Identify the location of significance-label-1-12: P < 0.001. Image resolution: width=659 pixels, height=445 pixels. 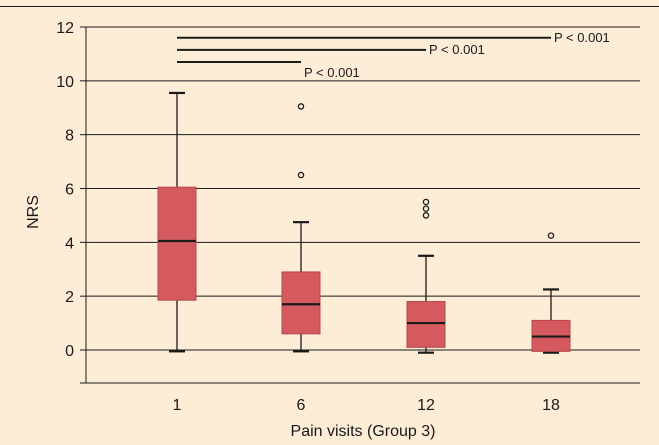
(457, 49).